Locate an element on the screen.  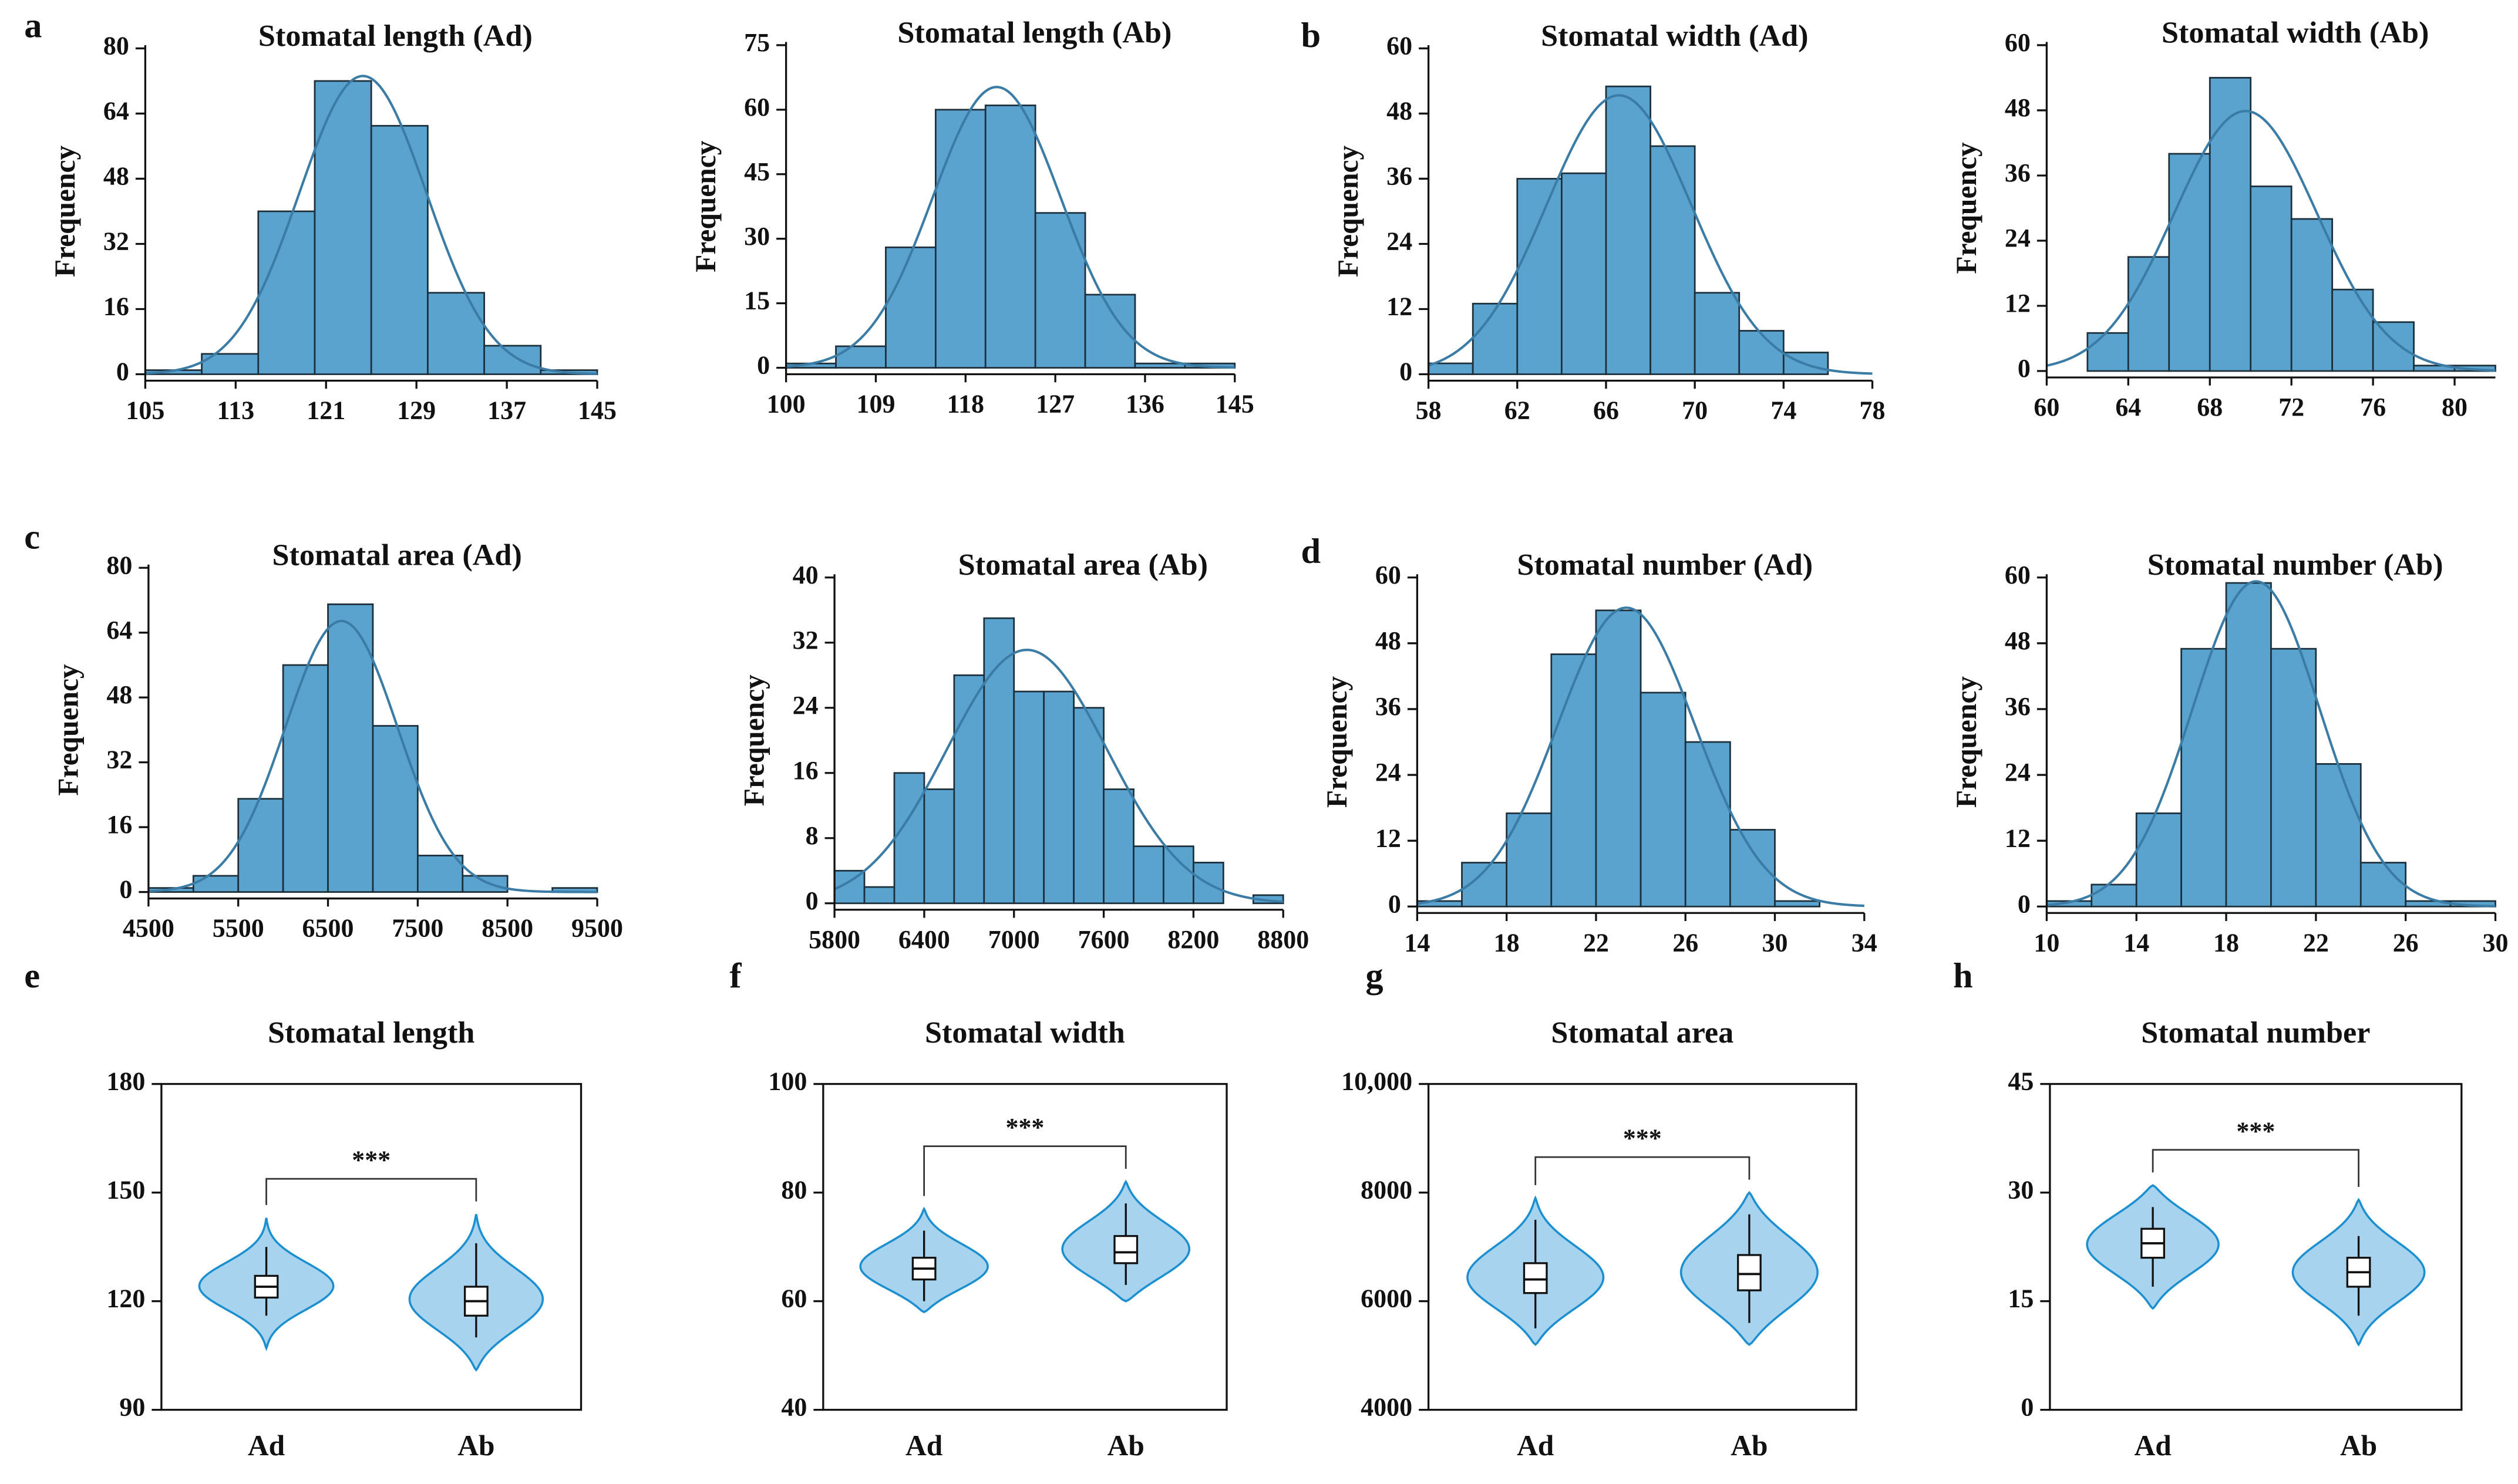
x-tick-label: 7600 is located at coordinates (1104, 939).